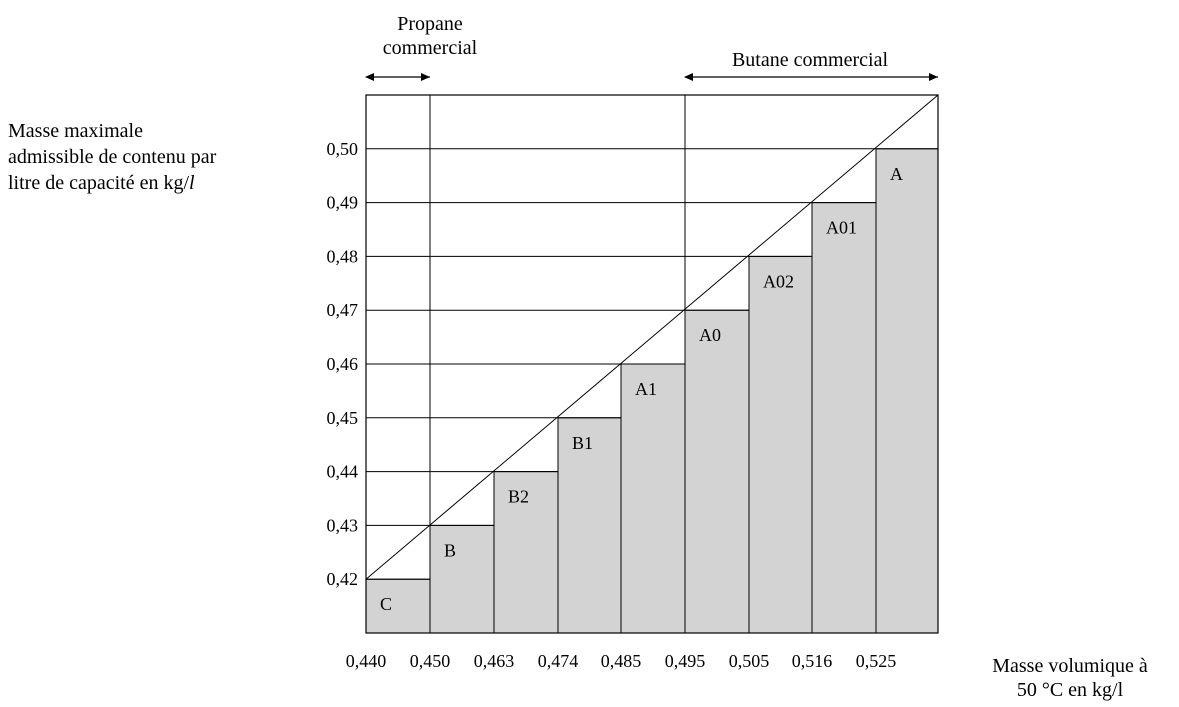  I want to click on bar-label-a1: A1, so click(646, 389).